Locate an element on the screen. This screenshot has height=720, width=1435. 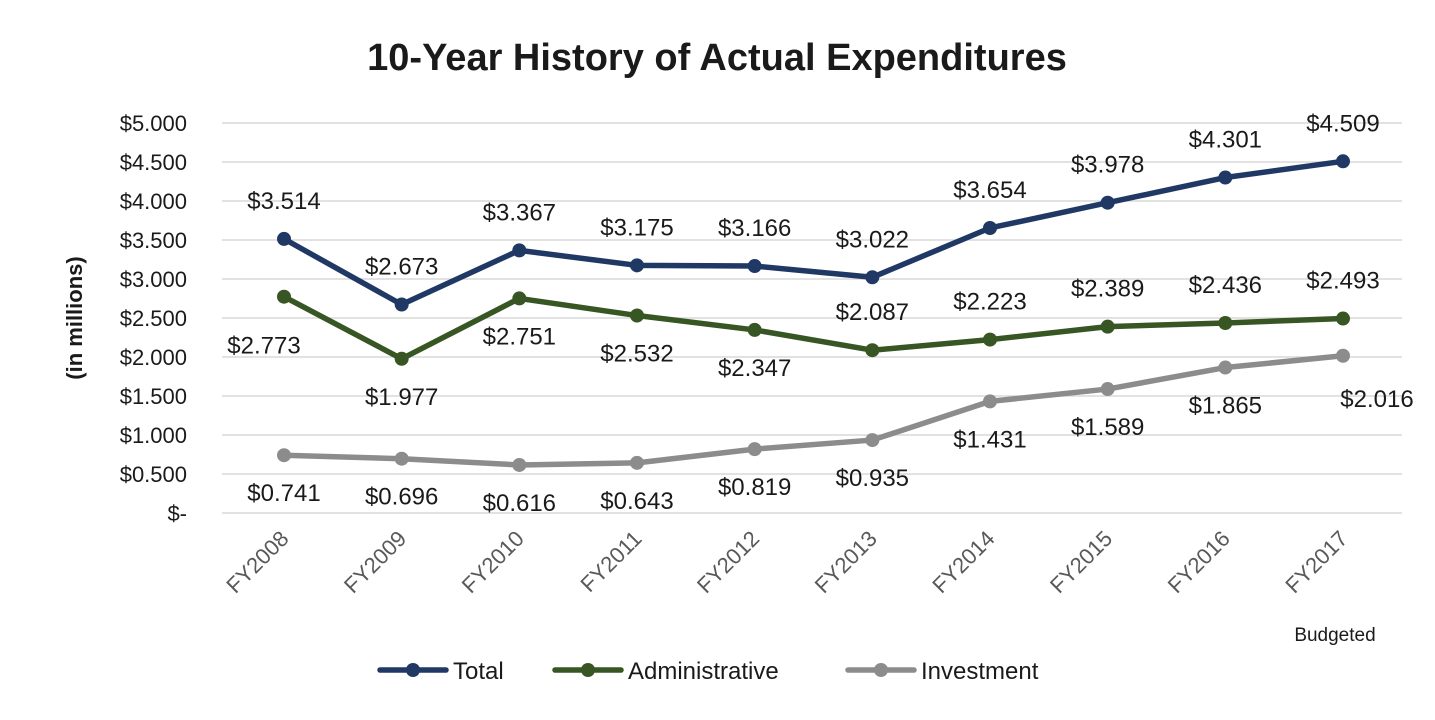
legend-label: Investment is located at coordinates (980, 671).